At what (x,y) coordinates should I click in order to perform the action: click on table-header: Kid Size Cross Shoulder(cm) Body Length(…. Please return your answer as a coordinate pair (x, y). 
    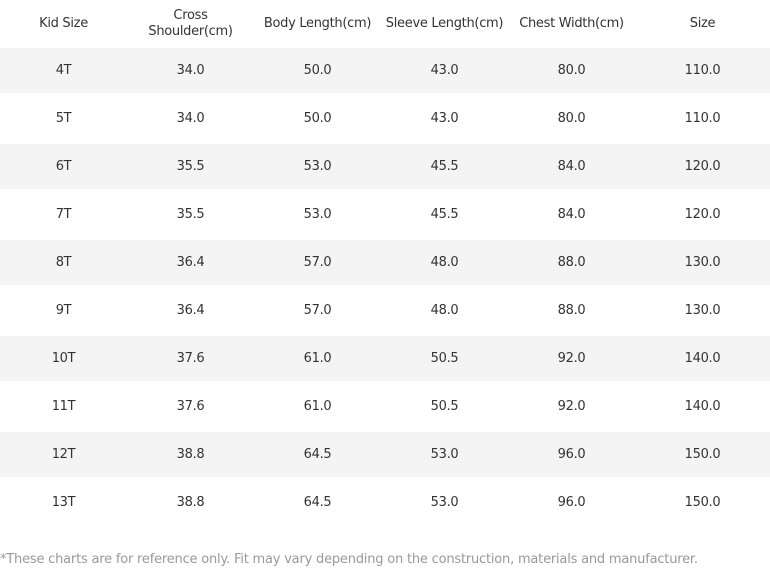
    Looking at the image, I should click on (385, 24).